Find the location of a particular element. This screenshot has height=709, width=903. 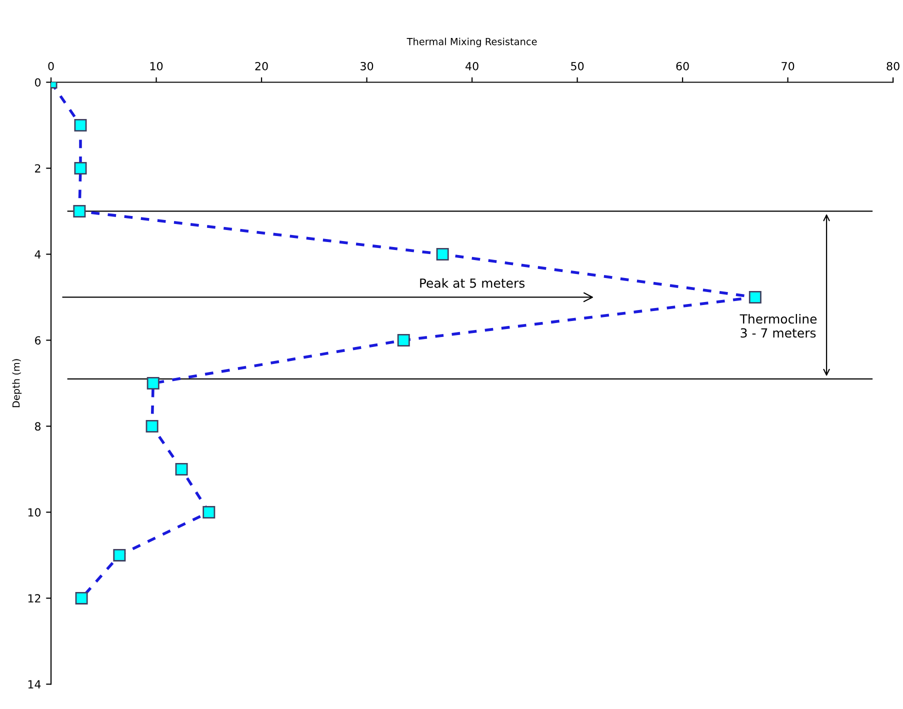

y-tick-label: 6 is located at coordinates (38, 340).